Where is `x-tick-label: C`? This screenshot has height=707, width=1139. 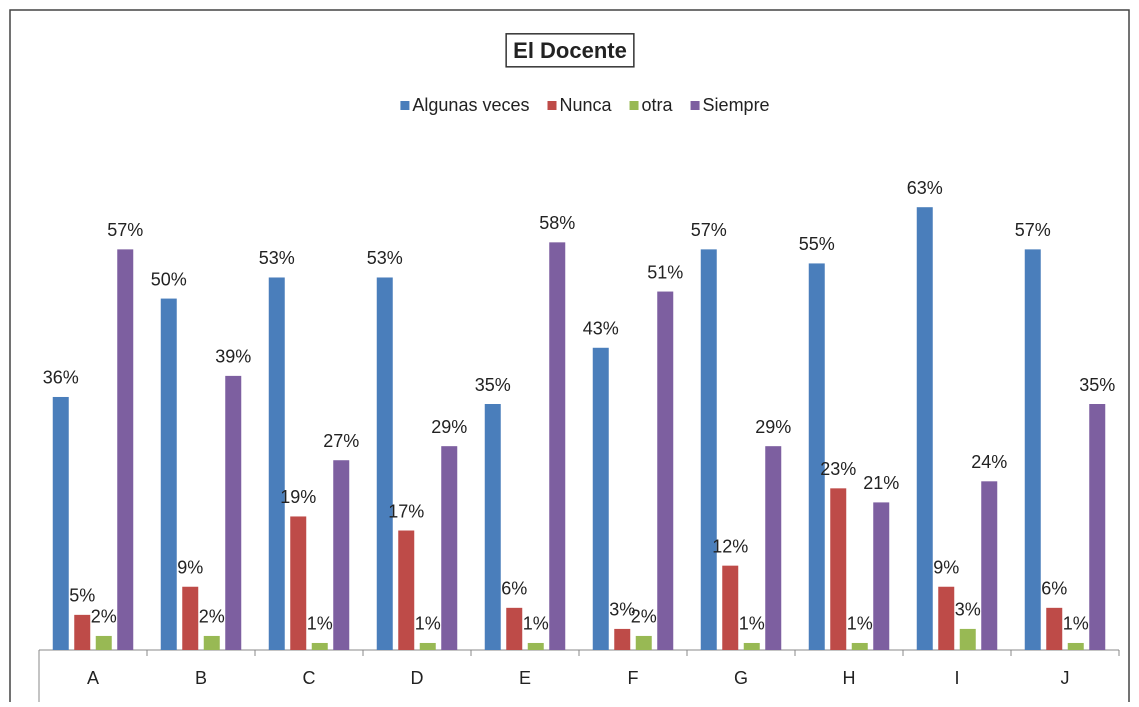 x-tick-label: C is located at coordinates (309, 678).